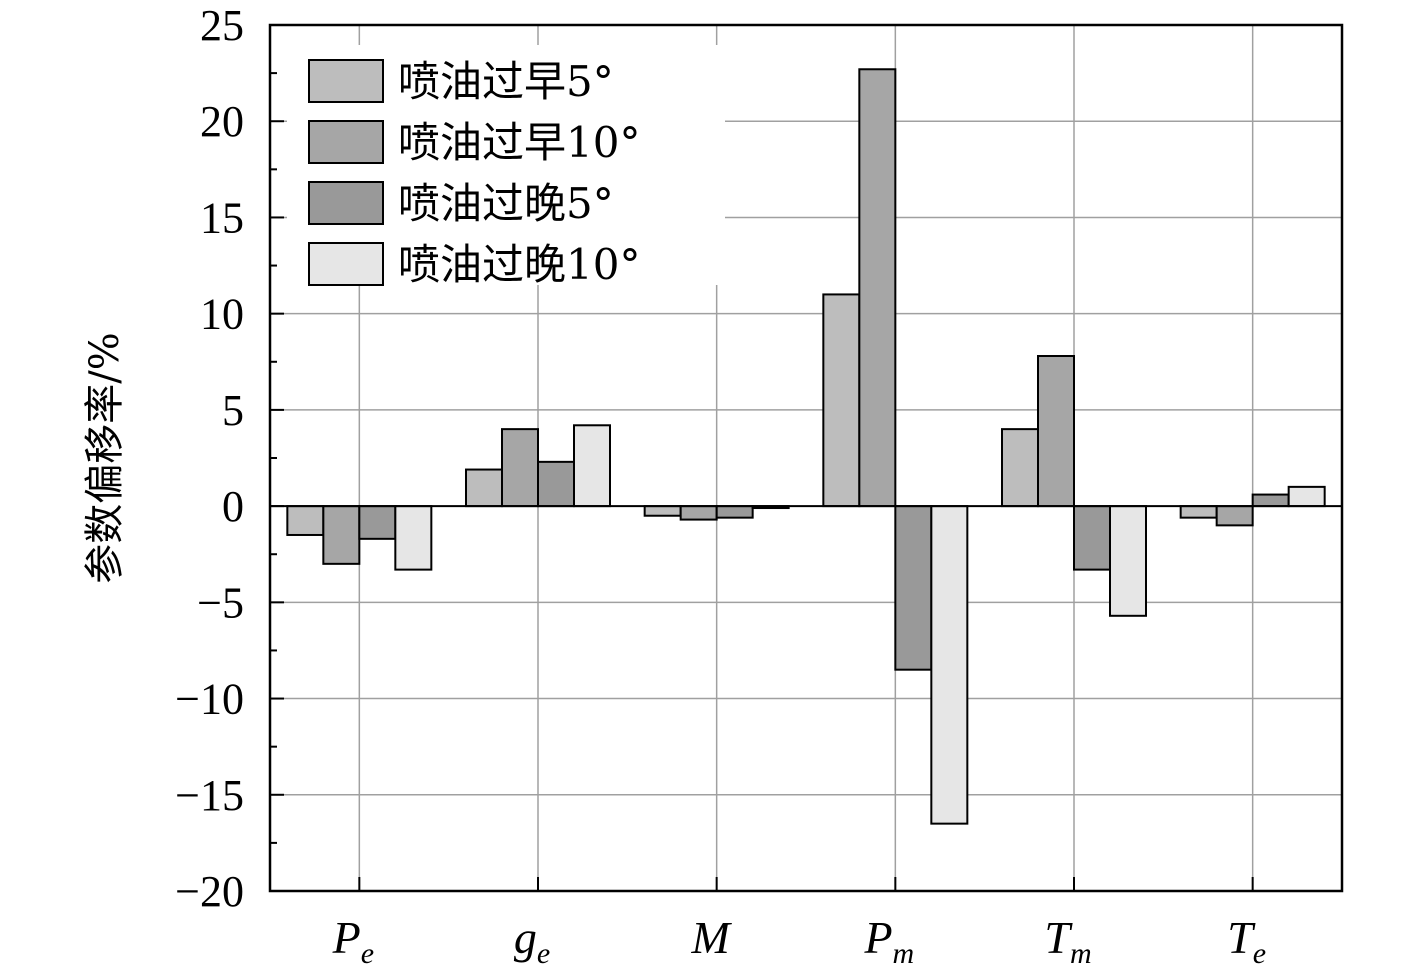  I want to click on y-tick-label: 25, so click(222, 25).